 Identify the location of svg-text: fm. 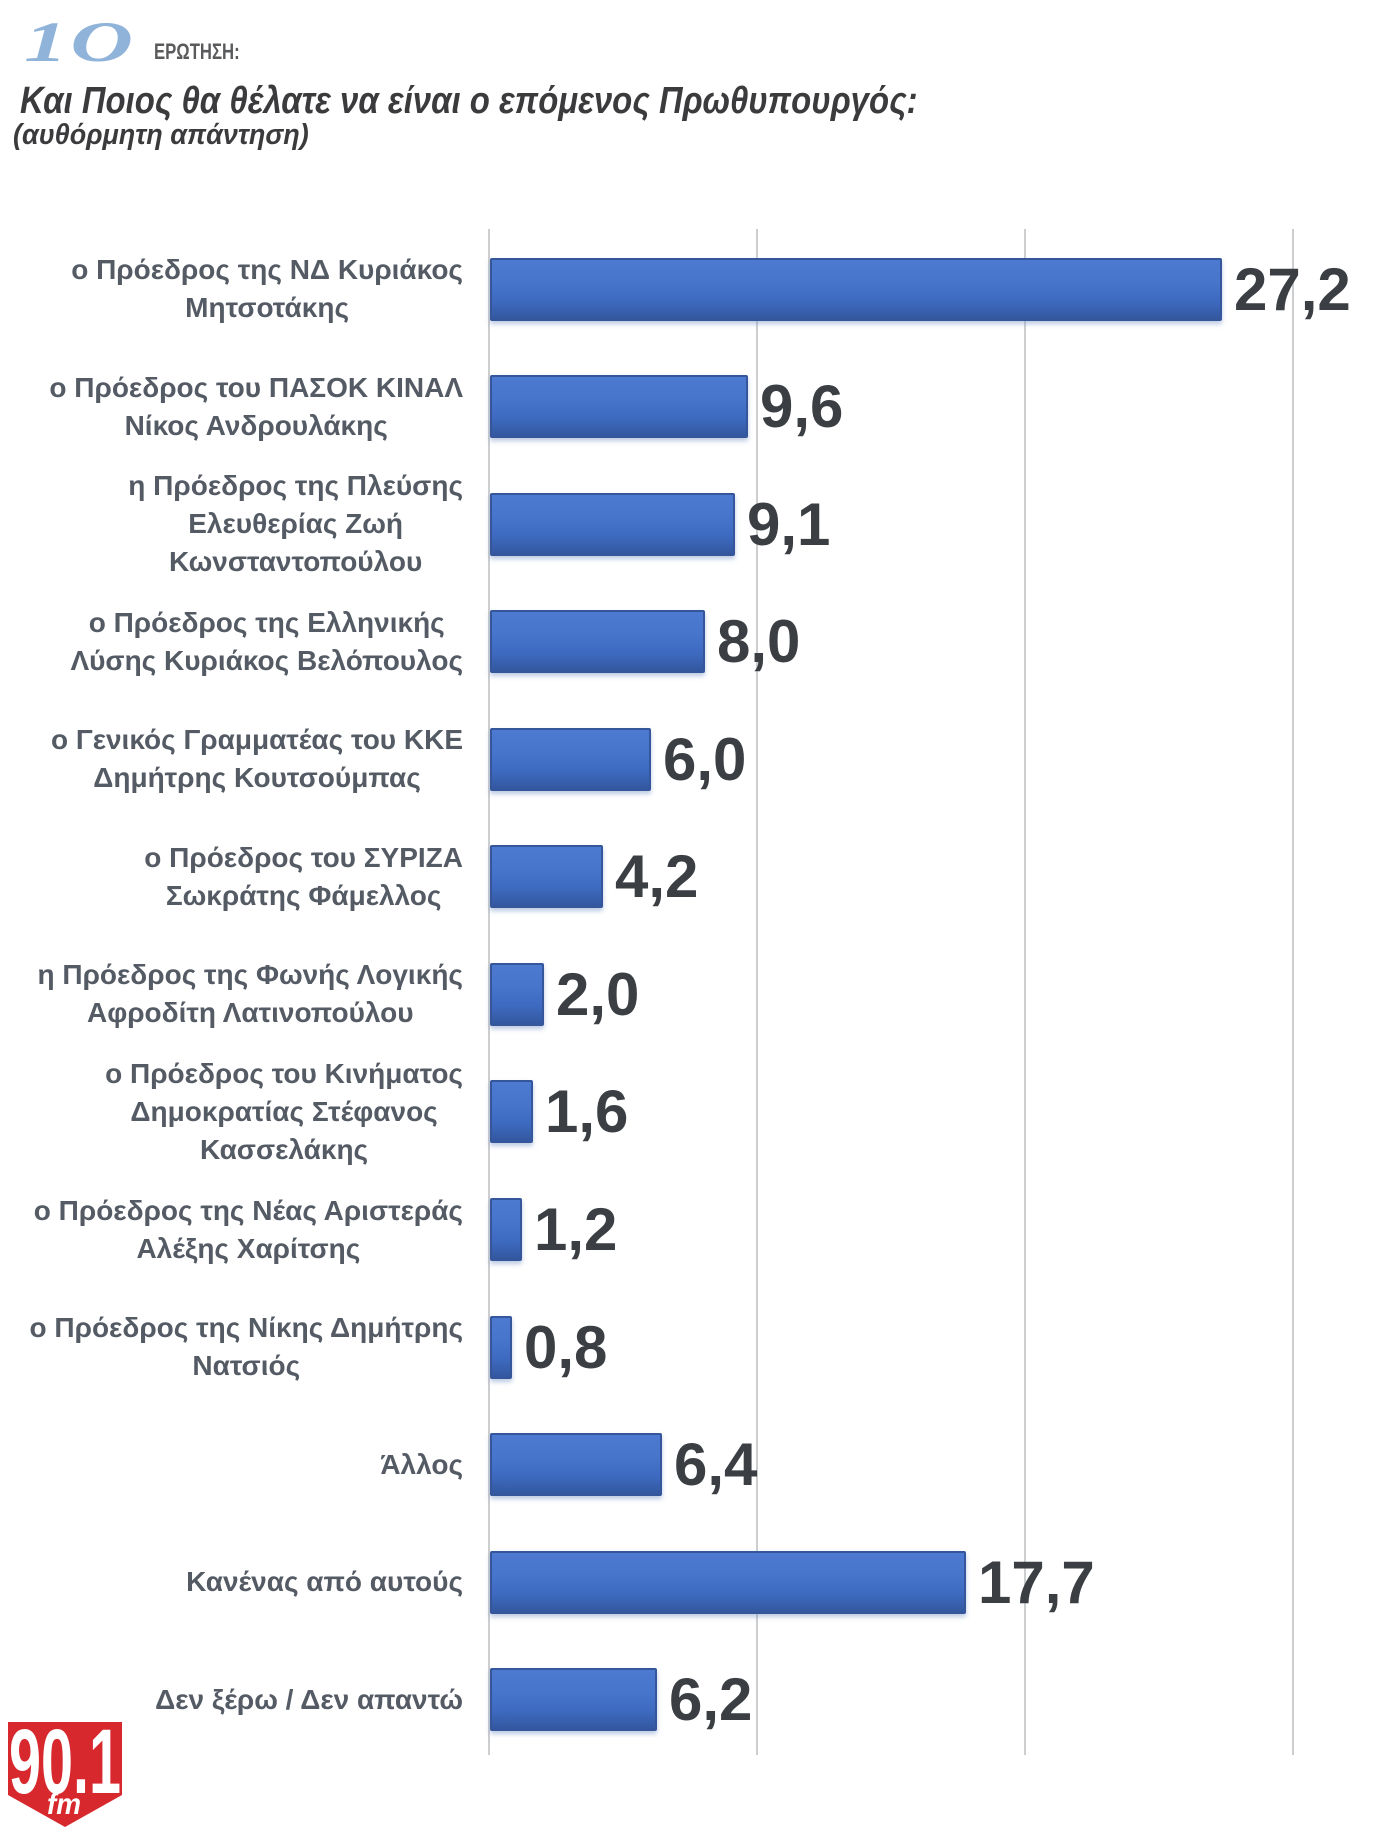
(64, 1804).